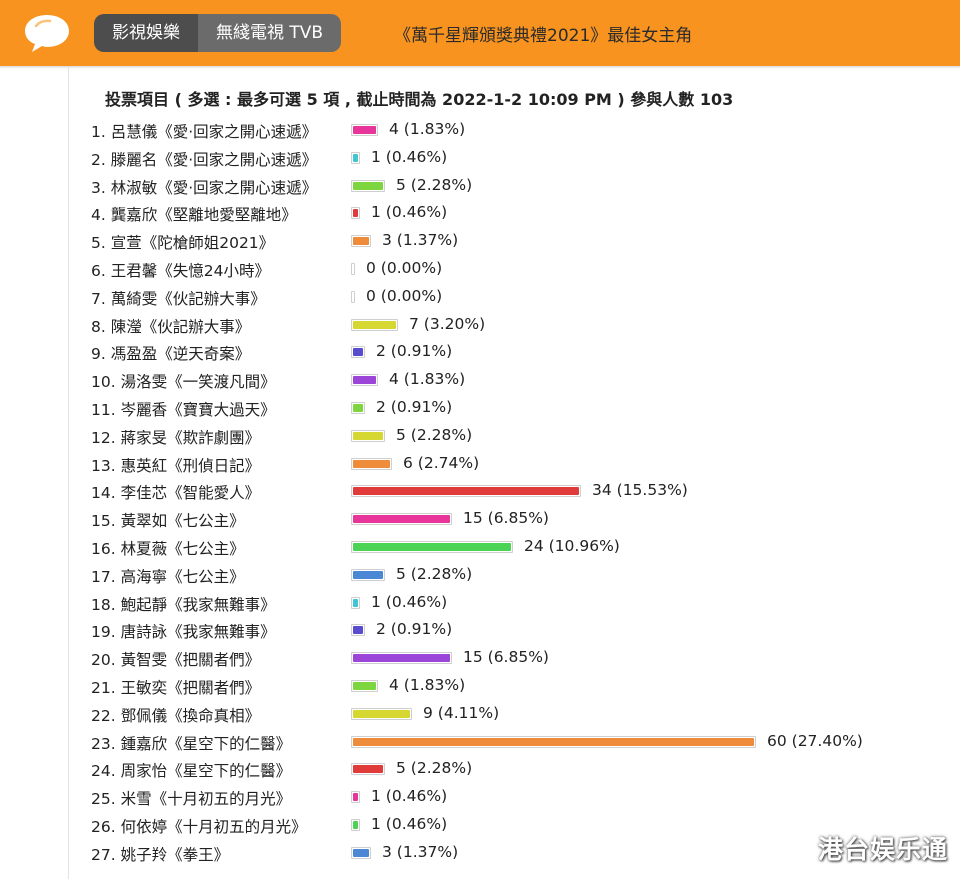 The image size is (960, 879). Describe the element at coordinates (176, 660) in the screenshot. I see `poll-option-label: 20. 黃智雯《把關者們》` at that location.